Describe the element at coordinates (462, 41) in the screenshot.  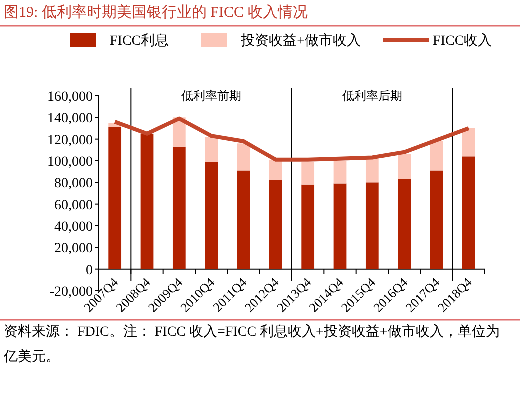
I see `legend-label: FICC收入` at that location.